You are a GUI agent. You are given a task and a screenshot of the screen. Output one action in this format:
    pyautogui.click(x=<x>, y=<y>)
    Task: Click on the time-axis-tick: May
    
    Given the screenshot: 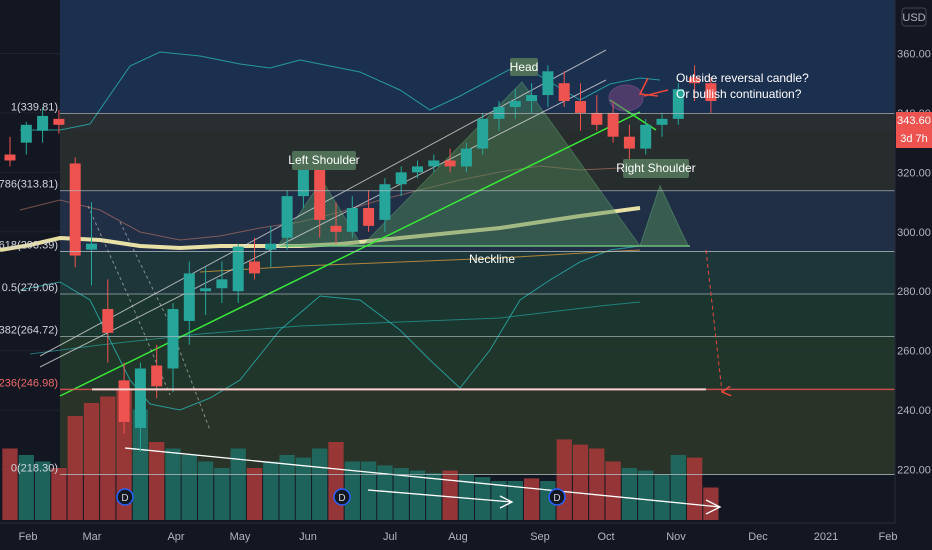 What is the action you would take?
    pyautogui.click(x=240, y=537)
    